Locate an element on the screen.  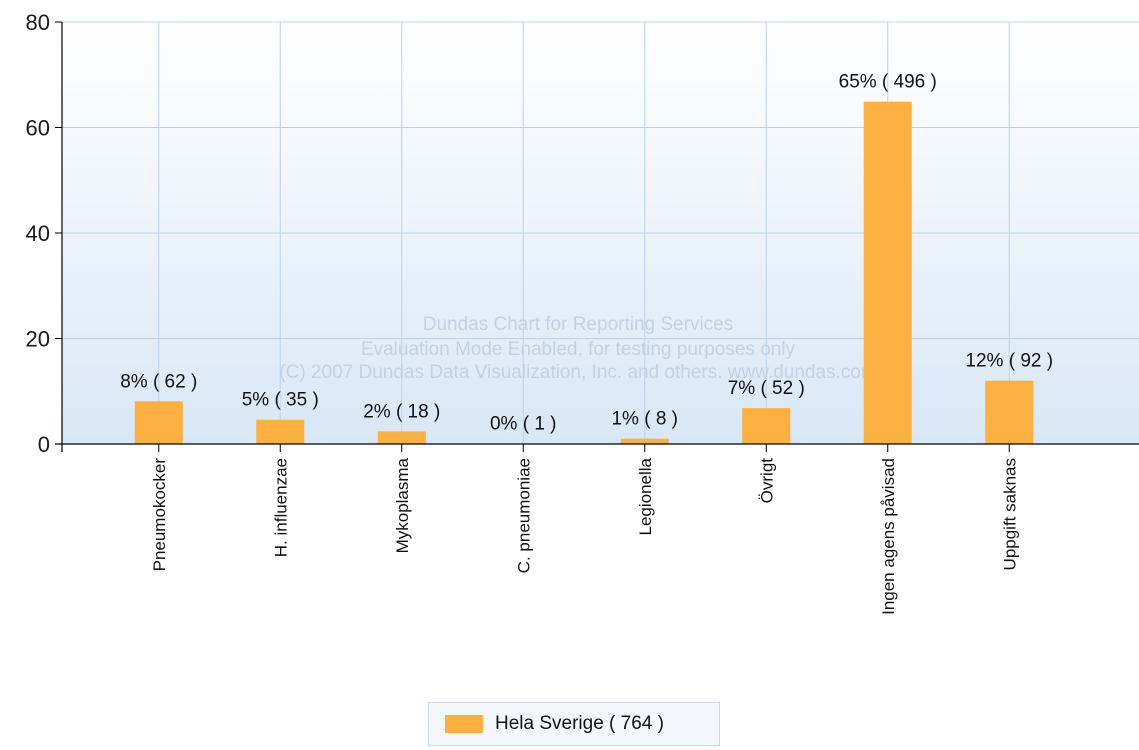
legend: Hela Sverige ( 764 ) is located at coordinates (574, 724).